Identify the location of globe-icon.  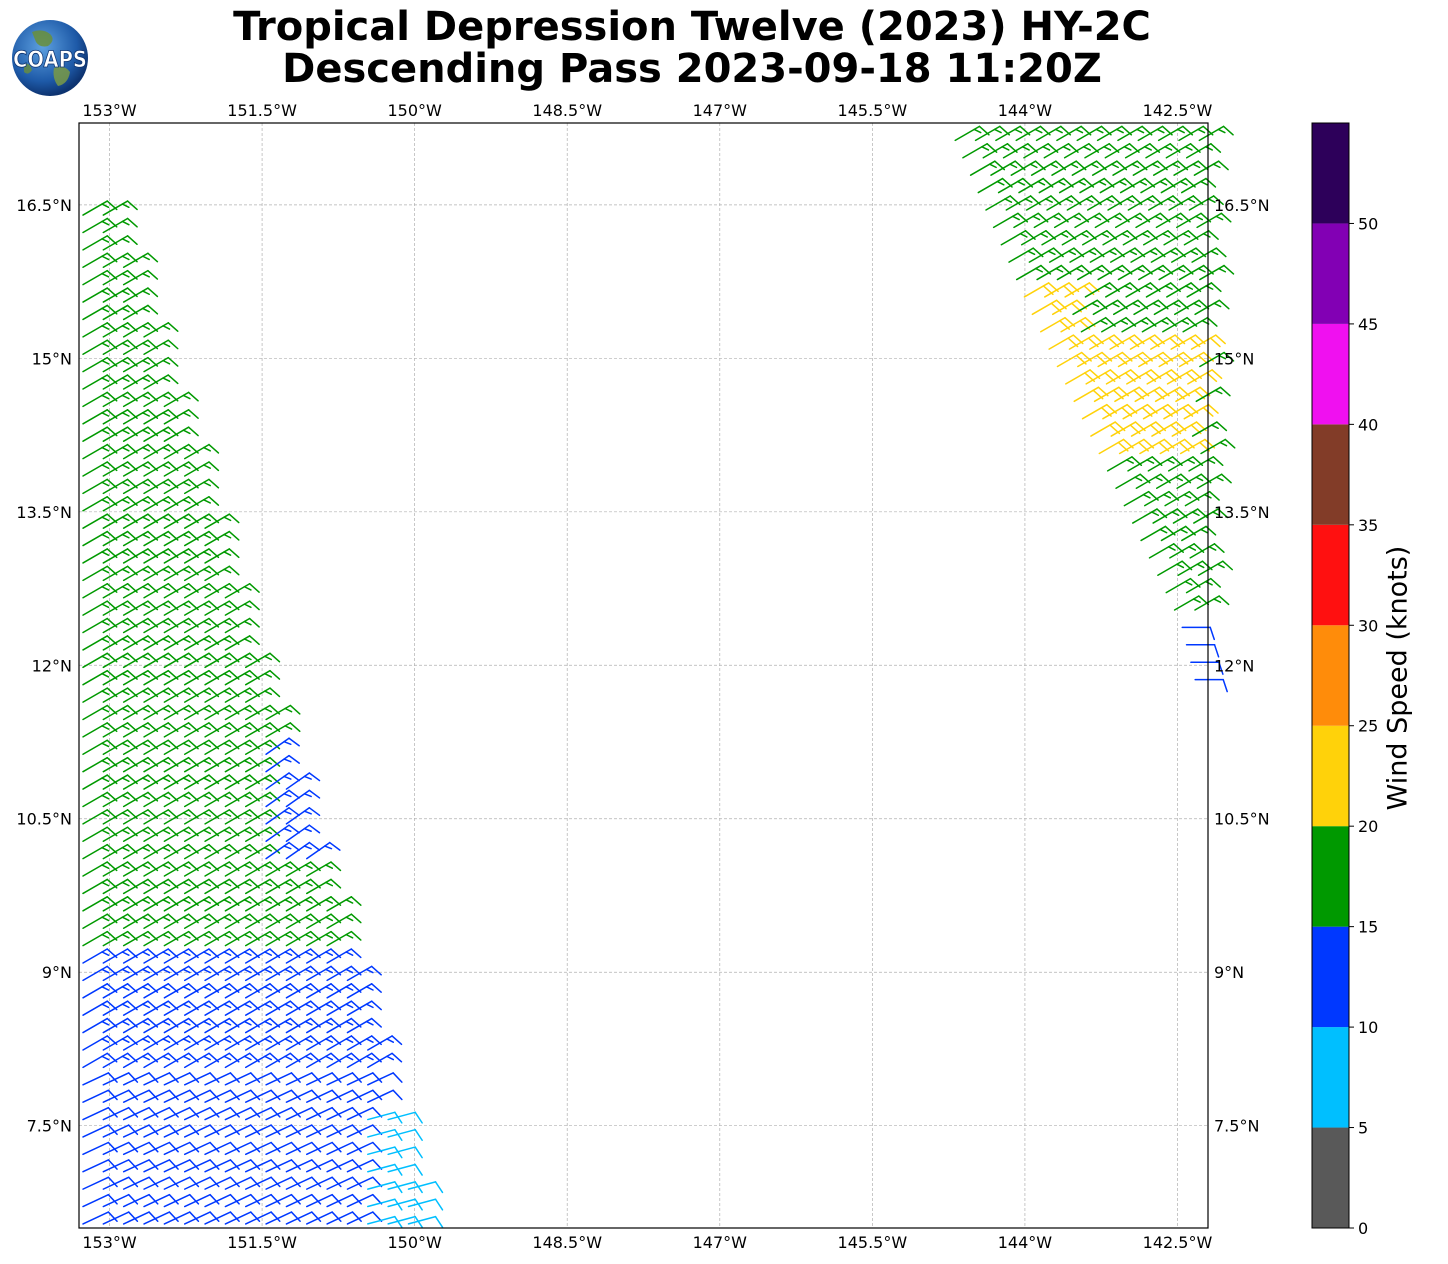
(50, 58).